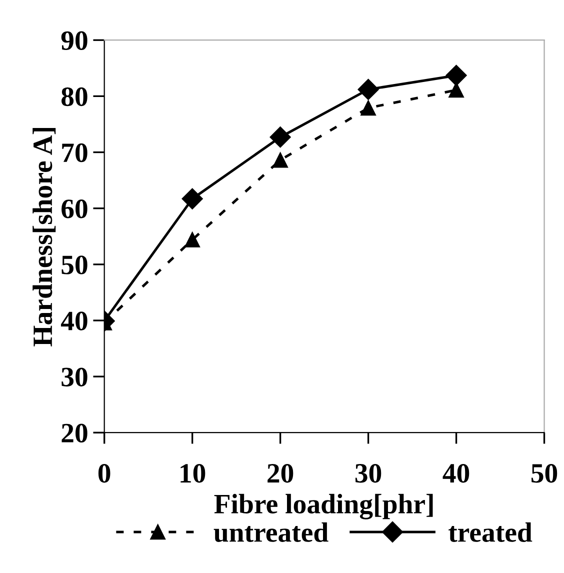 This screenshot has height=573, width=564. I want to click on x-tick-label: 0, so click(104, 473).